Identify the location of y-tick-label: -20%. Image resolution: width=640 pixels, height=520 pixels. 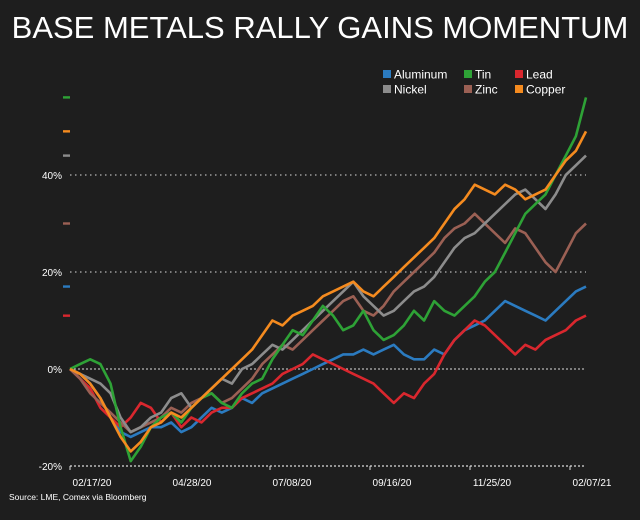
(50, 467).